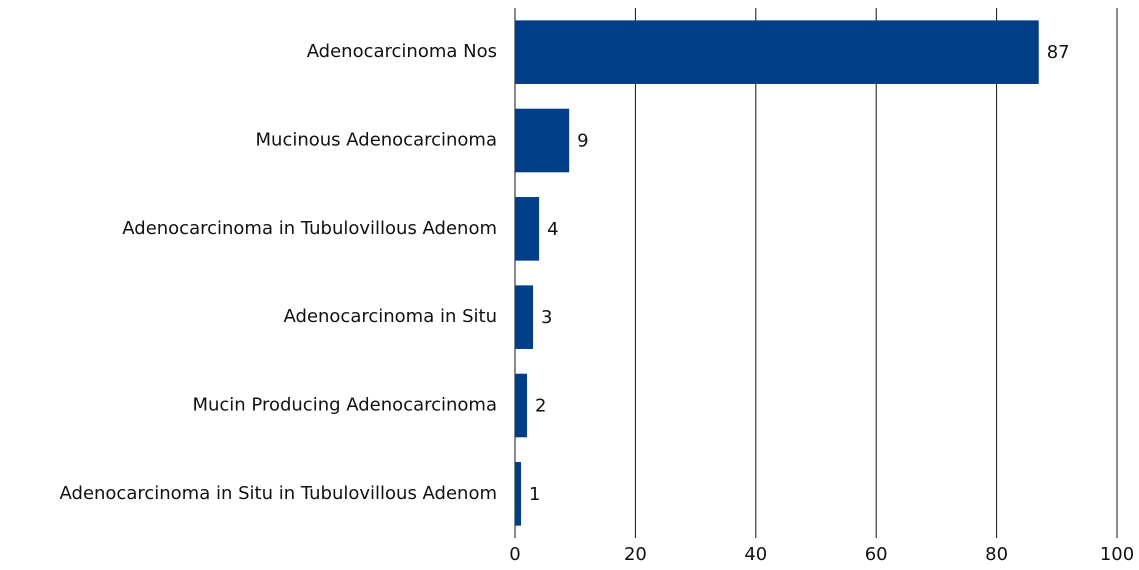 This screenshot has height=570, width=1139. Describe the element at coordinates (377, 140) in the screenshot. I see `y-tick-label: Mucinous Adenocarcinoma` at that location.